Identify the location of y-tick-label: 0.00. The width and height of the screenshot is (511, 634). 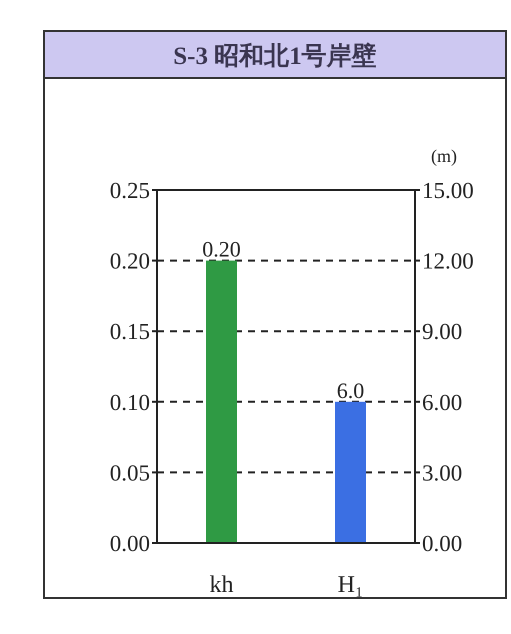
(130, 543).